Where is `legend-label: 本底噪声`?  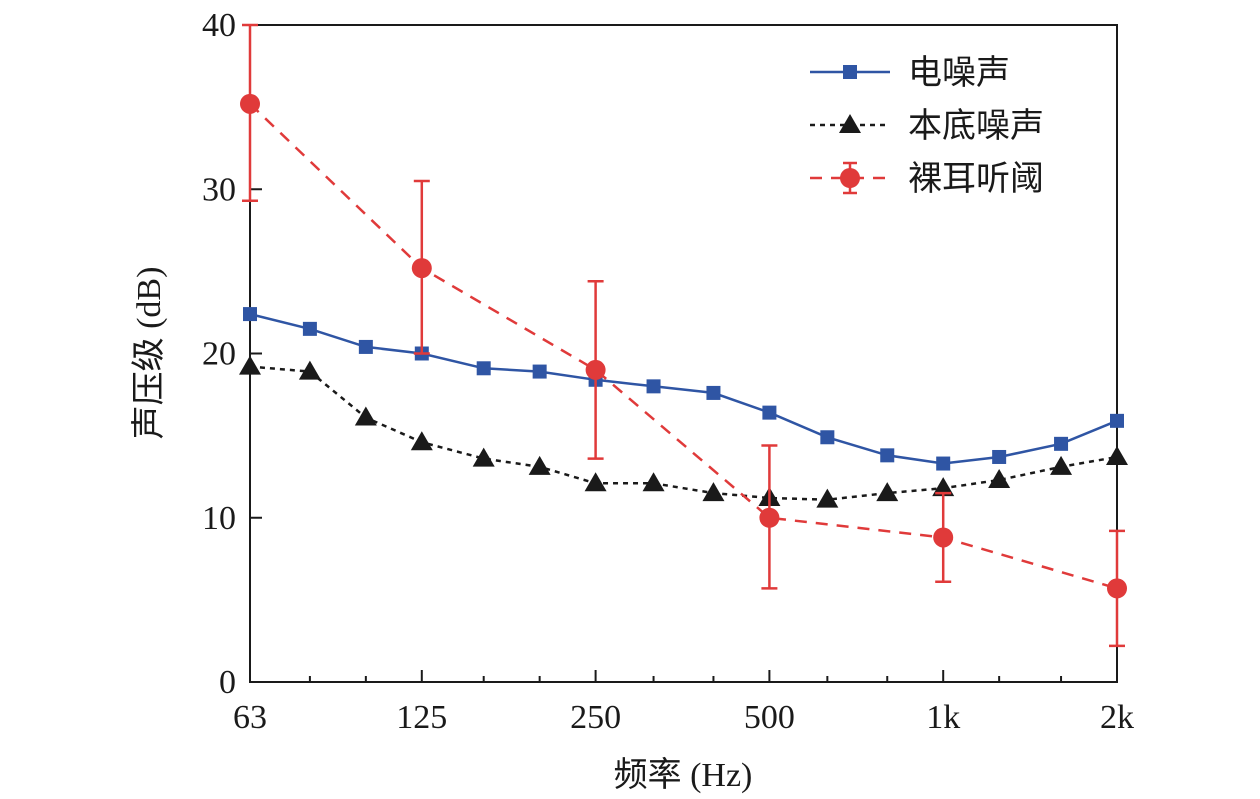
legend-label: 本底噪声 is located at coordinates (976, 126).